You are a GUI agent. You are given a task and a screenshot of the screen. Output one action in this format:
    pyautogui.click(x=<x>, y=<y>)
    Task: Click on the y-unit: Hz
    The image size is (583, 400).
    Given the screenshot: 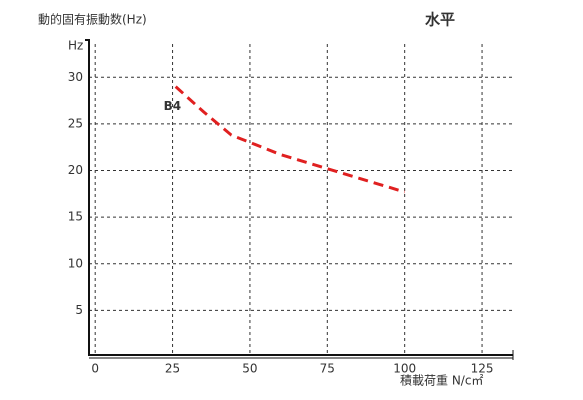 What is the action you would take?
    pyautogui.click(x=75, y=46)
    